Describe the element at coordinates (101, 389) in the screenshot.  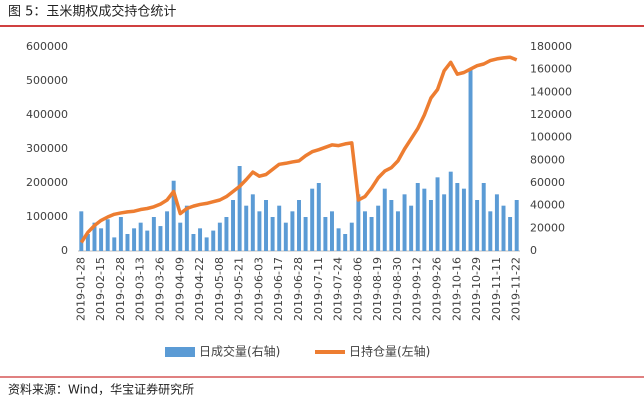
I see `source: 资料来源：Wind，华宝证券研究所` at that location.